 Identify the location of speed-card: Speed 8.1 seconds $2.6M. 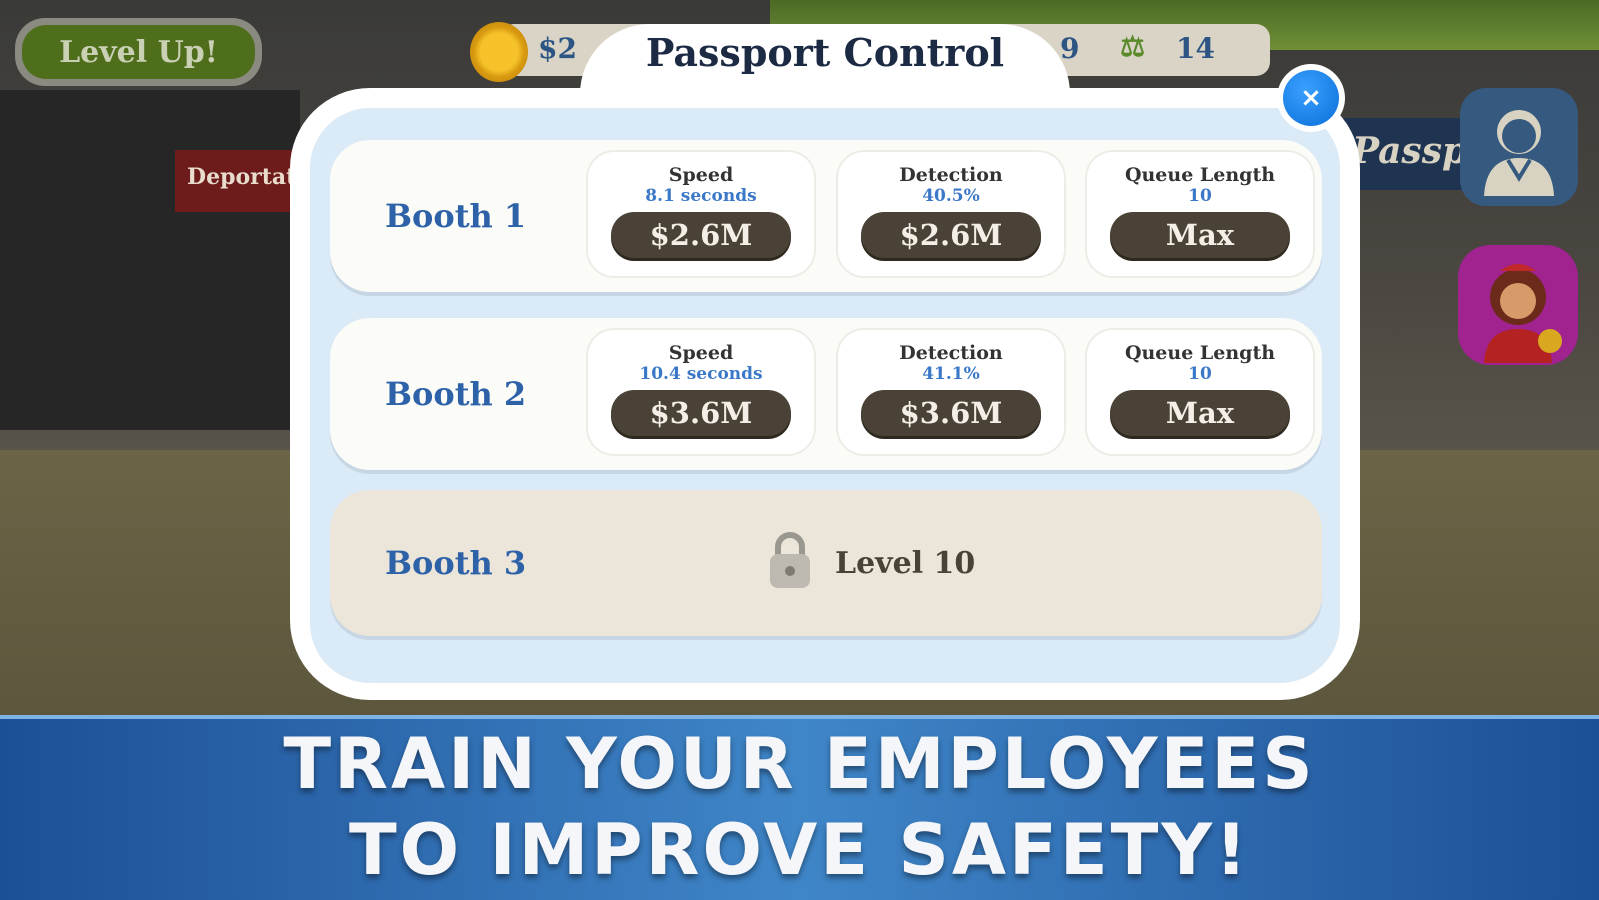
(701, 214).